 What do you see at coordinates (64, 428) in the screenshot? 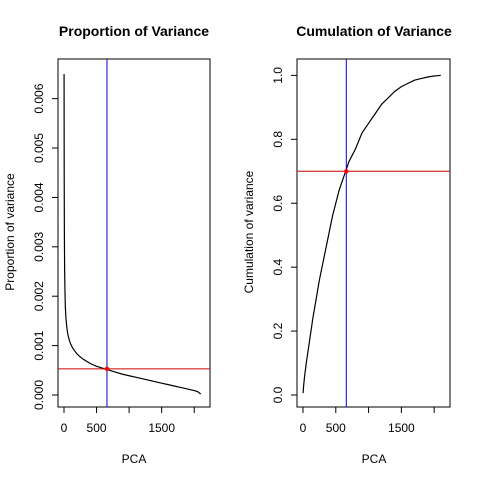
I see `chart-0-x-tick-label: 0` at bounding box center [64, 428].